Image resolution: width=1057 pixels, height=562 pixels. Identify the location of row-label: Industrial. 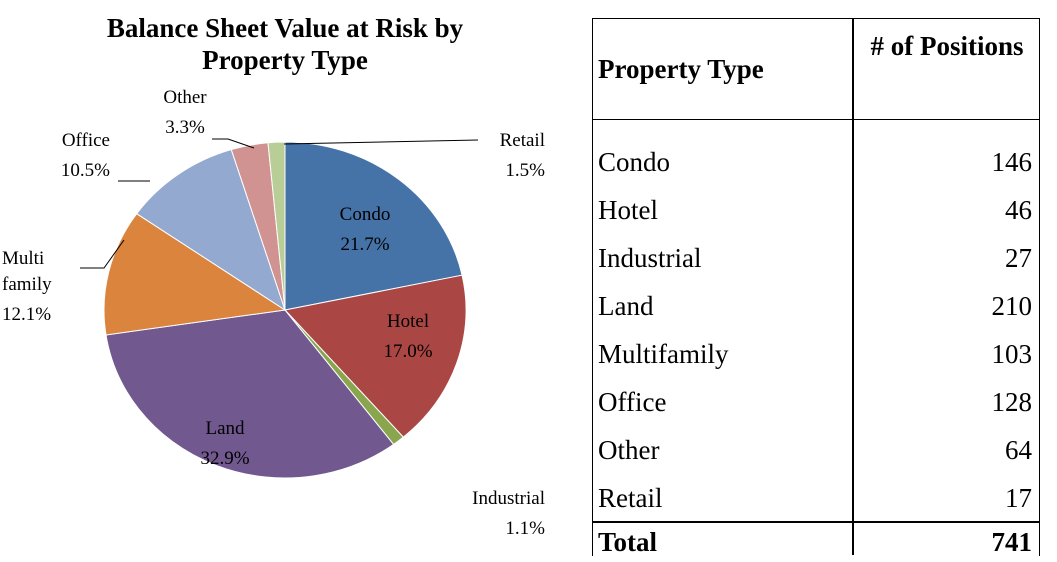
(650, 258).